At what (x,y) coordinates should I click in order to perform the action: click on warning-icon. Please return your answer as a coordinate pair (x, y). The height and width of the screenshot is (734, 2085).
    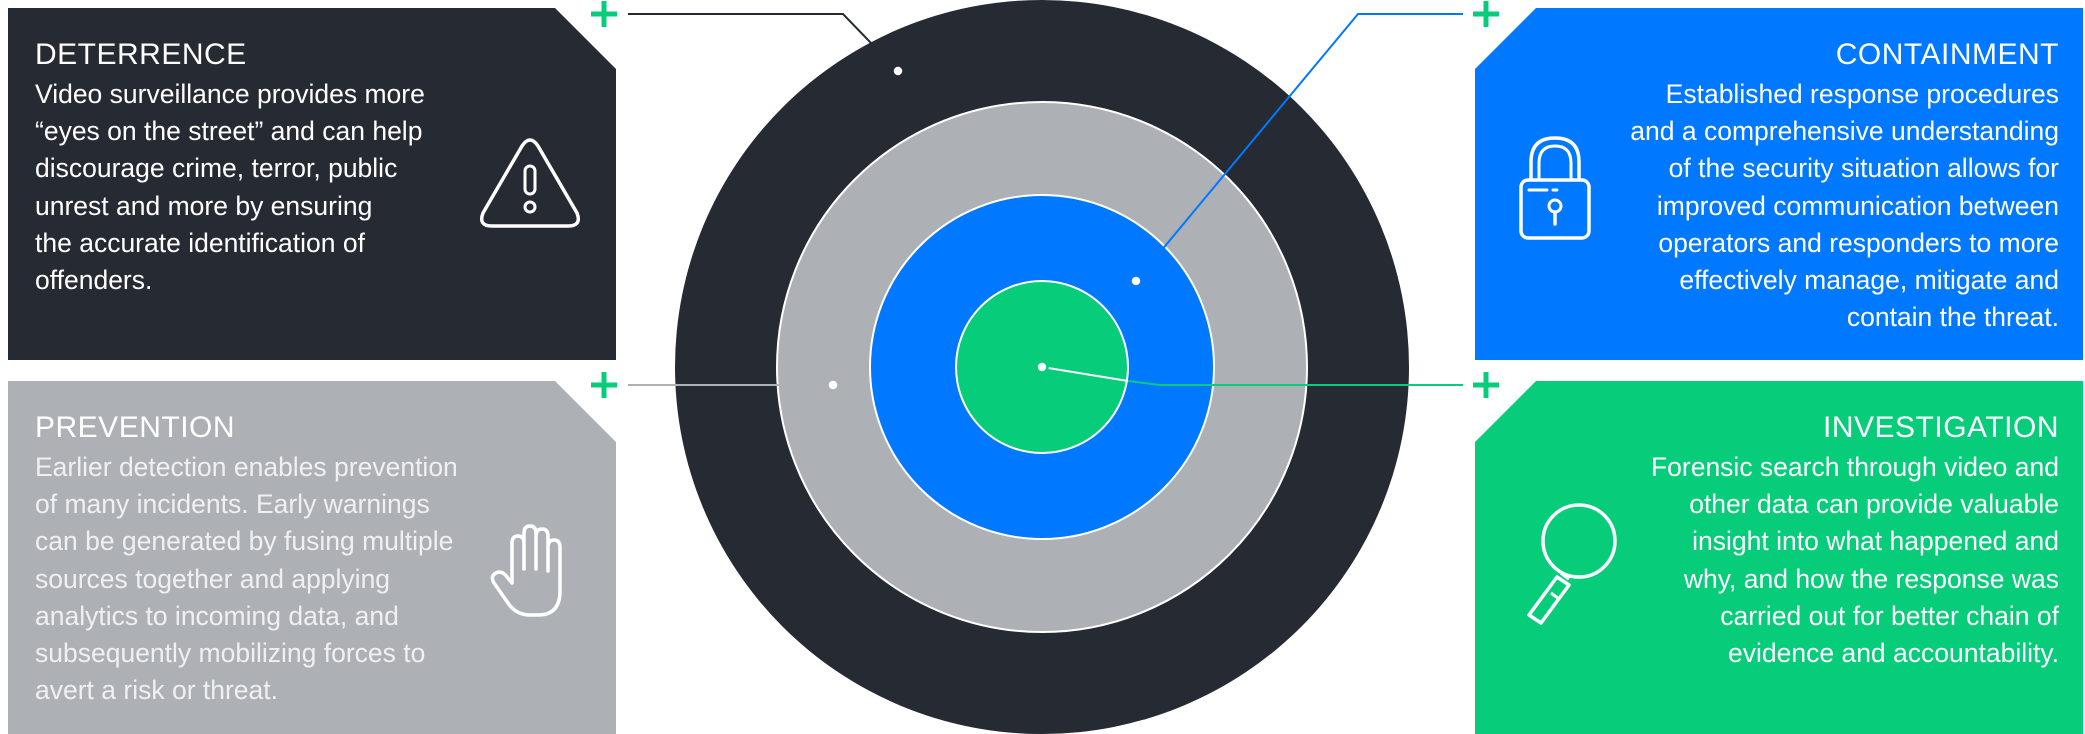
    Looking at the image, I should click on (530, 185).